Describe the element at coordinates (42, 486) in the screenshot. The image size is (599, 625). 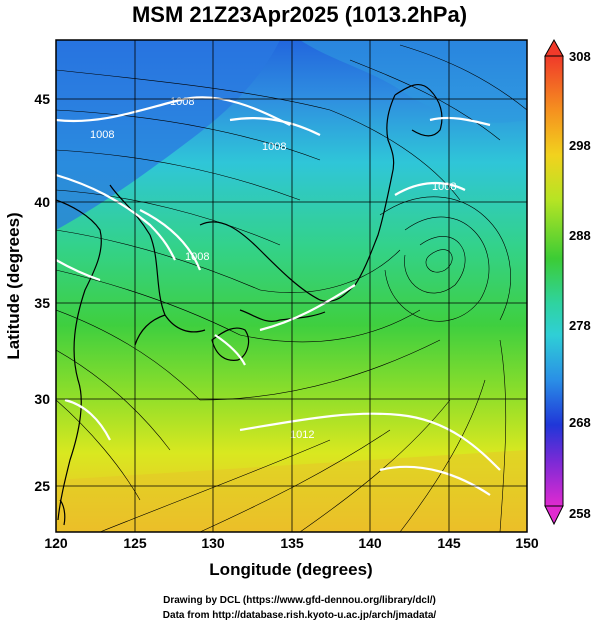
I see `y-tick-label: 25` at that location.